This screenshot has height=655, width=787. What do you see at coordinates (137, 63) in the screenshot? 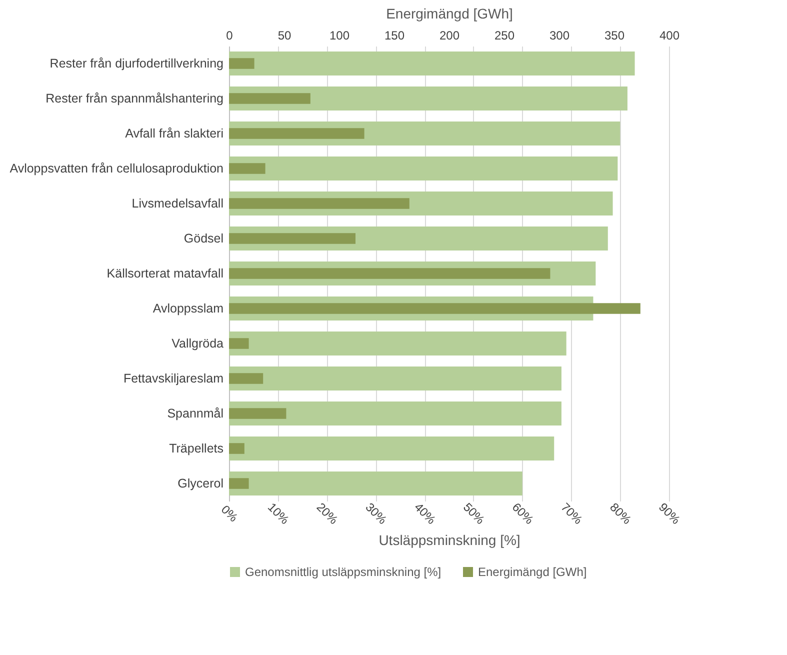
I see `y-tick-label: Rester från djurfodertillverkning` at bounding box center [137, 63].